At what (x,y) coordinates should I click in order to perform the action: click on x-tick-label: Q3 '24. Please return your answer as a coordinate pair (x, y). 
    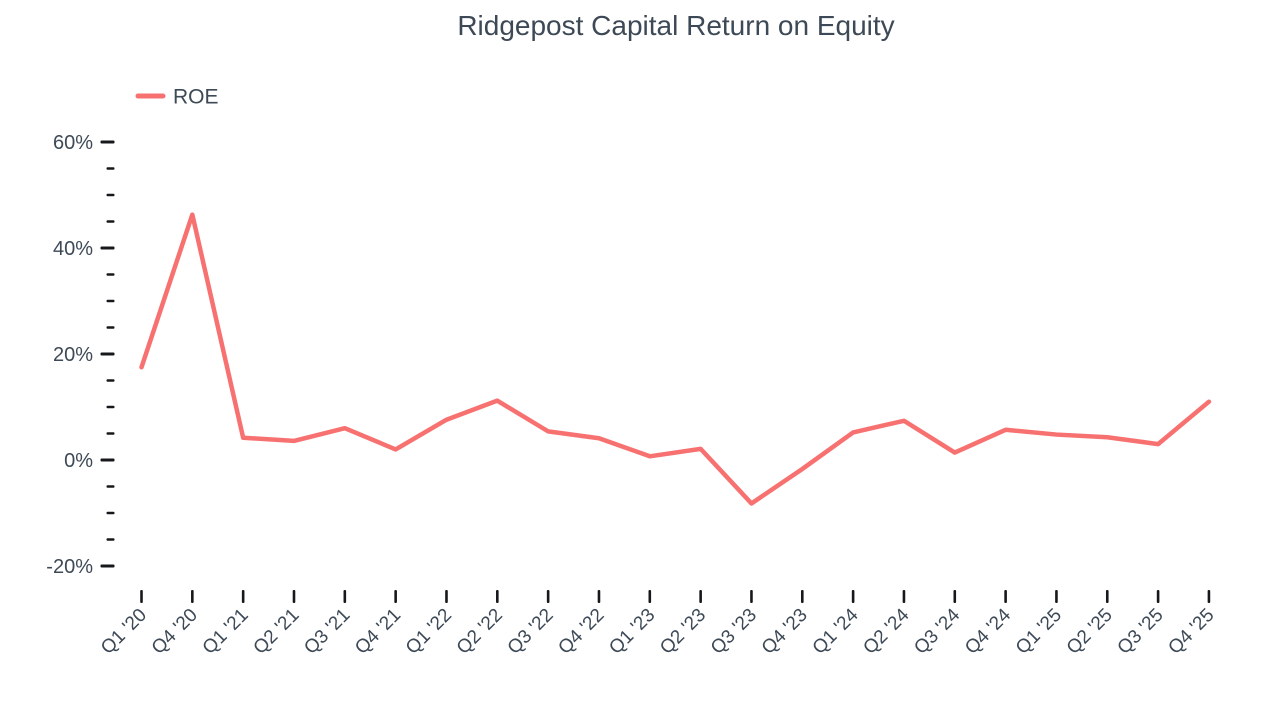
    Looking at the image, I should click on (937, 631).